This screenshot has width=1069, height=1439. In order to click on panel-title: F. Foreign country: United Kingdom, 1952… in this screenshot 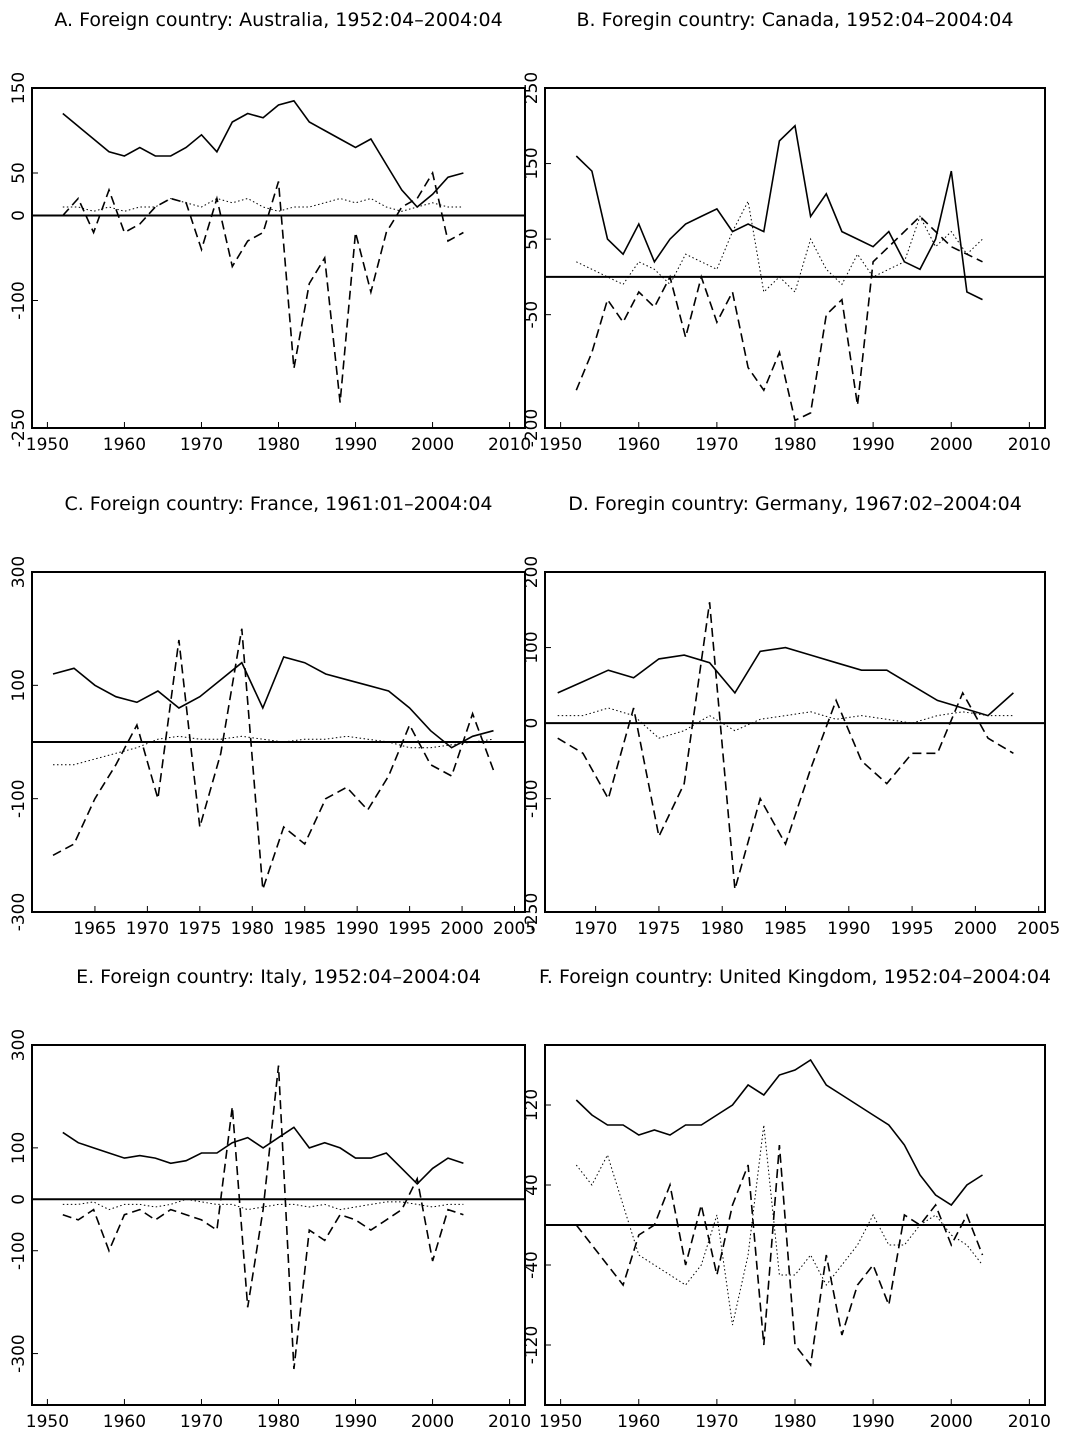, I will do `click(795, 977)`.